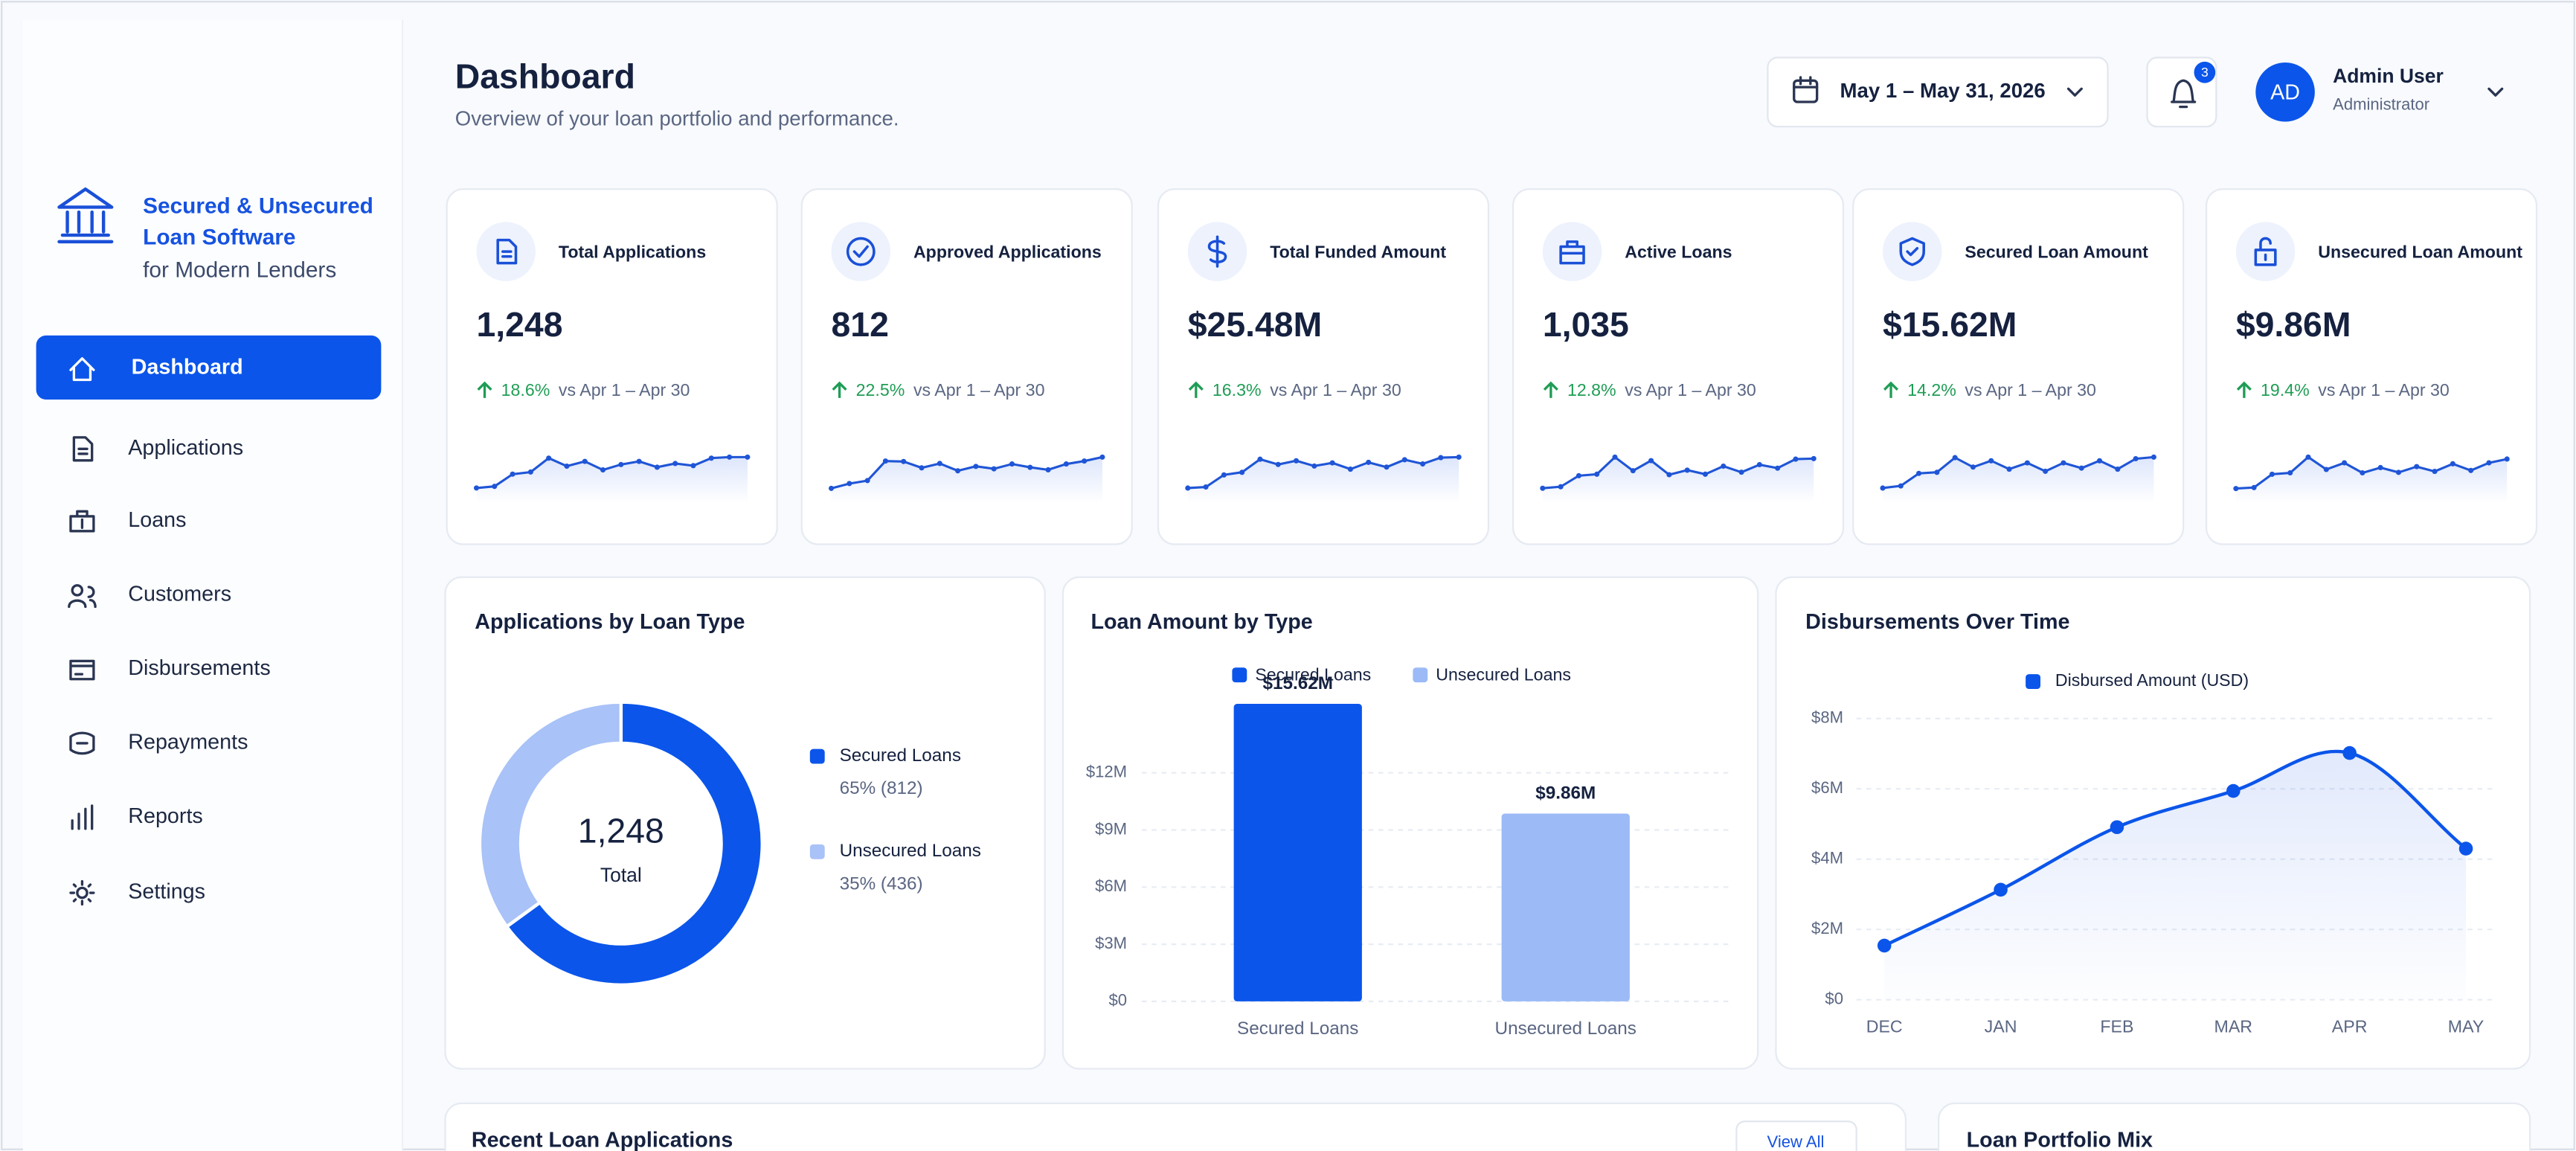  Describe the element at coordinates (966, 366) in the screenshot. I see `kpi-card` at that location.